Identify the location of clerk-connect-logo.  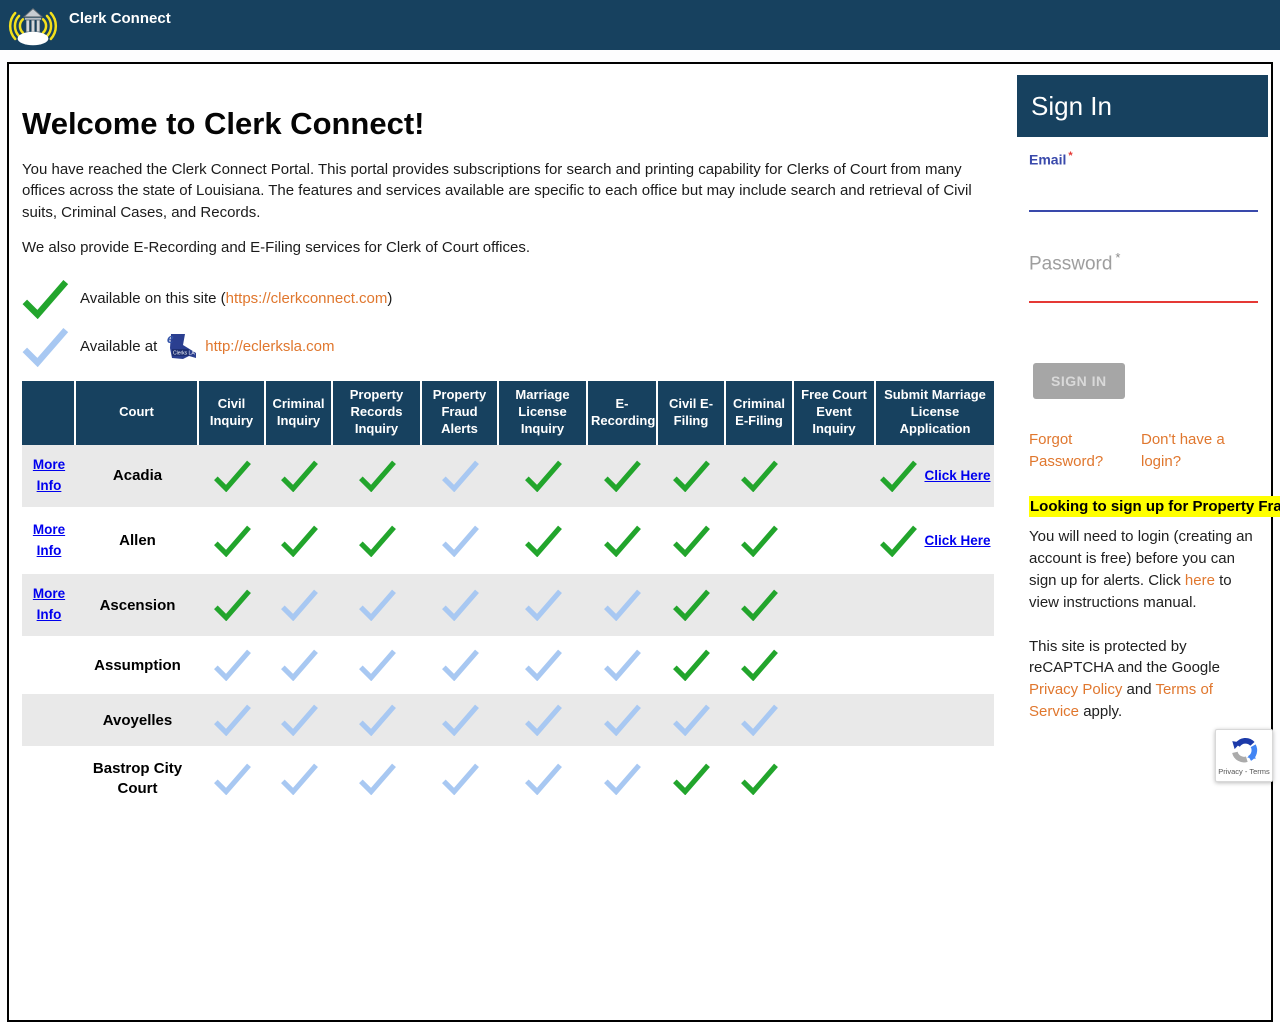
(33, 26).